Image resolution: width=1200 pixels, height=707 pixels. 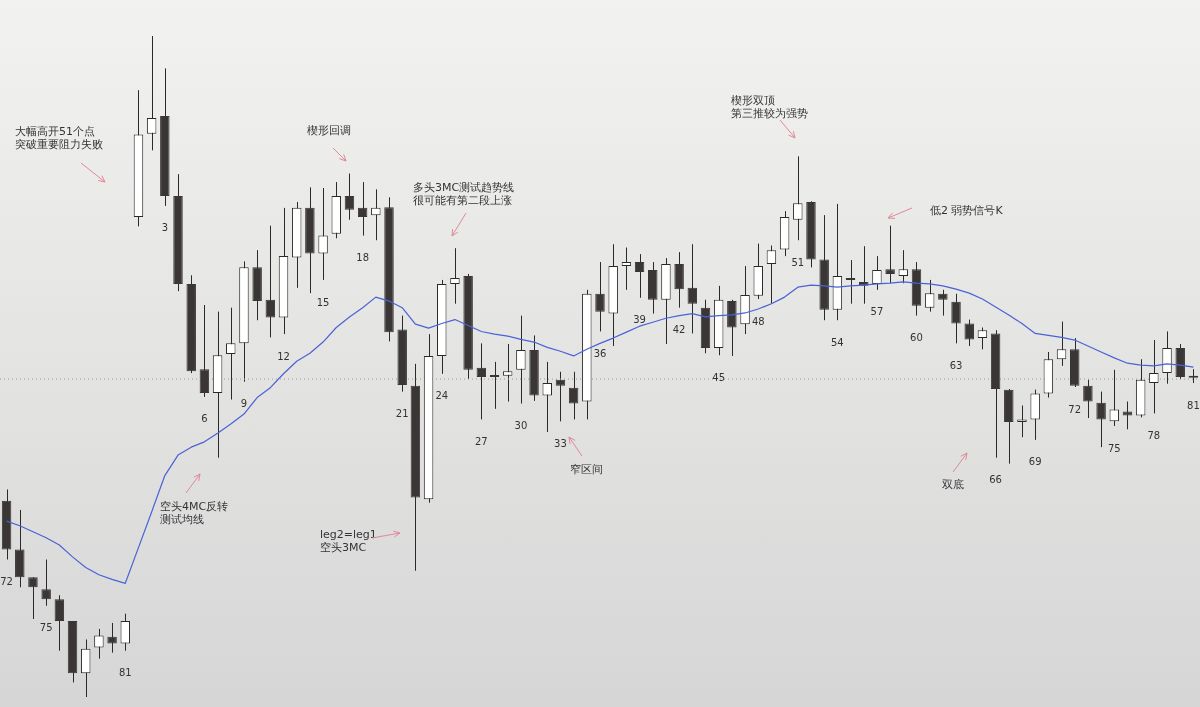 I want to click on x-tick-label: 57, so click(x=877, y=312).